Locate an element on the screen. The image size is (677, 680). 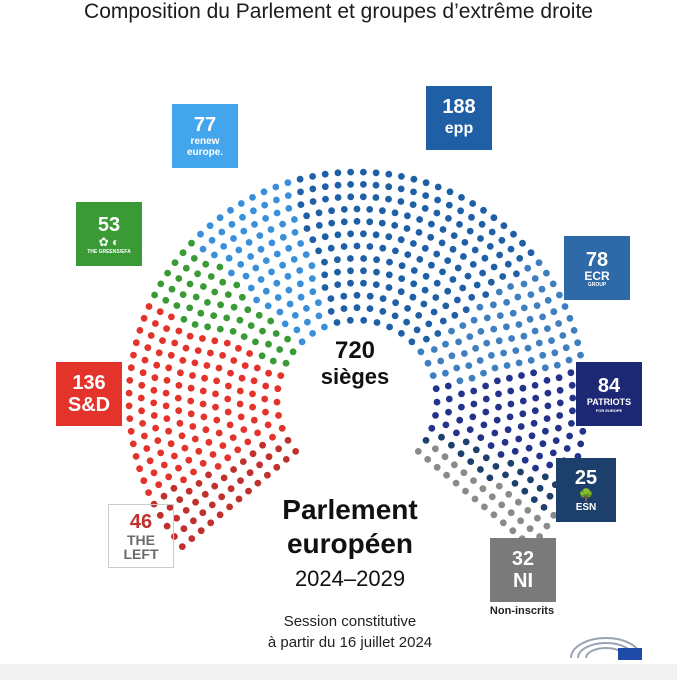
parliament-logo-icon is located at coordinates (606, 648).